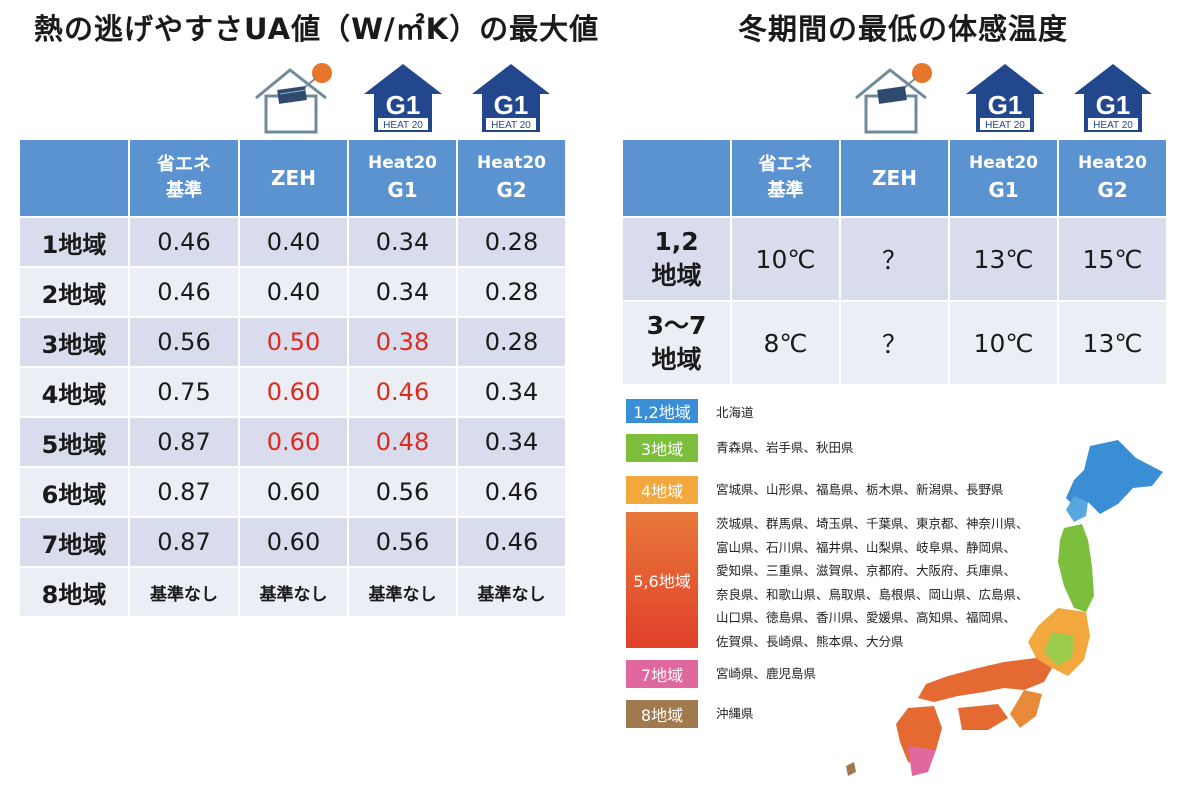 This screenshot has height=787, width=1200. I want to click on row-label: 5地域, so click(74, 442).